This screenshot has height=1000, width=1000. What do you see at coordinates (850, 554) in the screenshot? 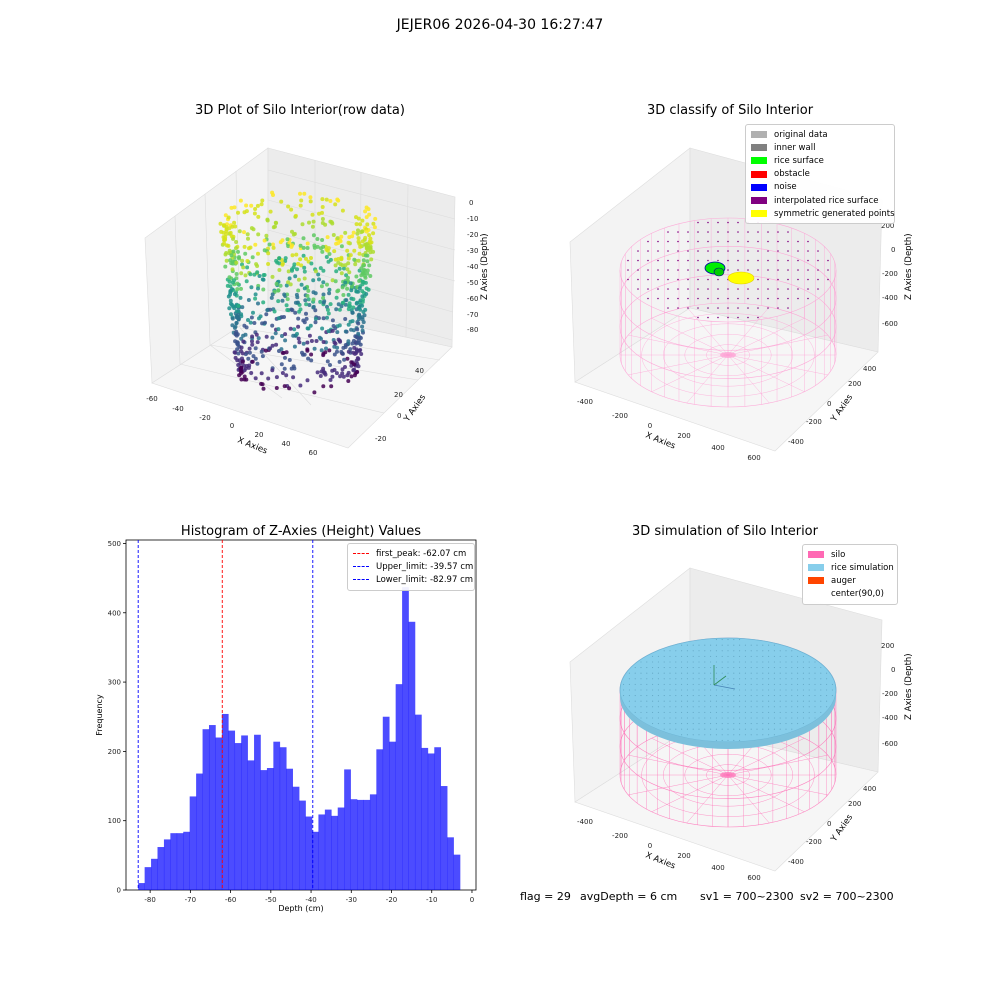
I see `simulation-legend-item: silo` at bounding box center [850, 554].